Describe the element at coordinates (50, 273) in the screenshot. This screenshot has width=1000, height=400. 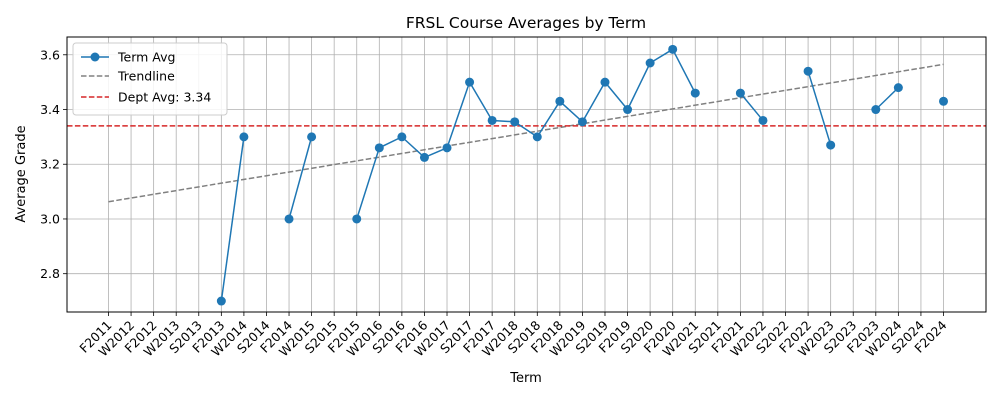
I see `y-tick-label: 2.8` at that location.